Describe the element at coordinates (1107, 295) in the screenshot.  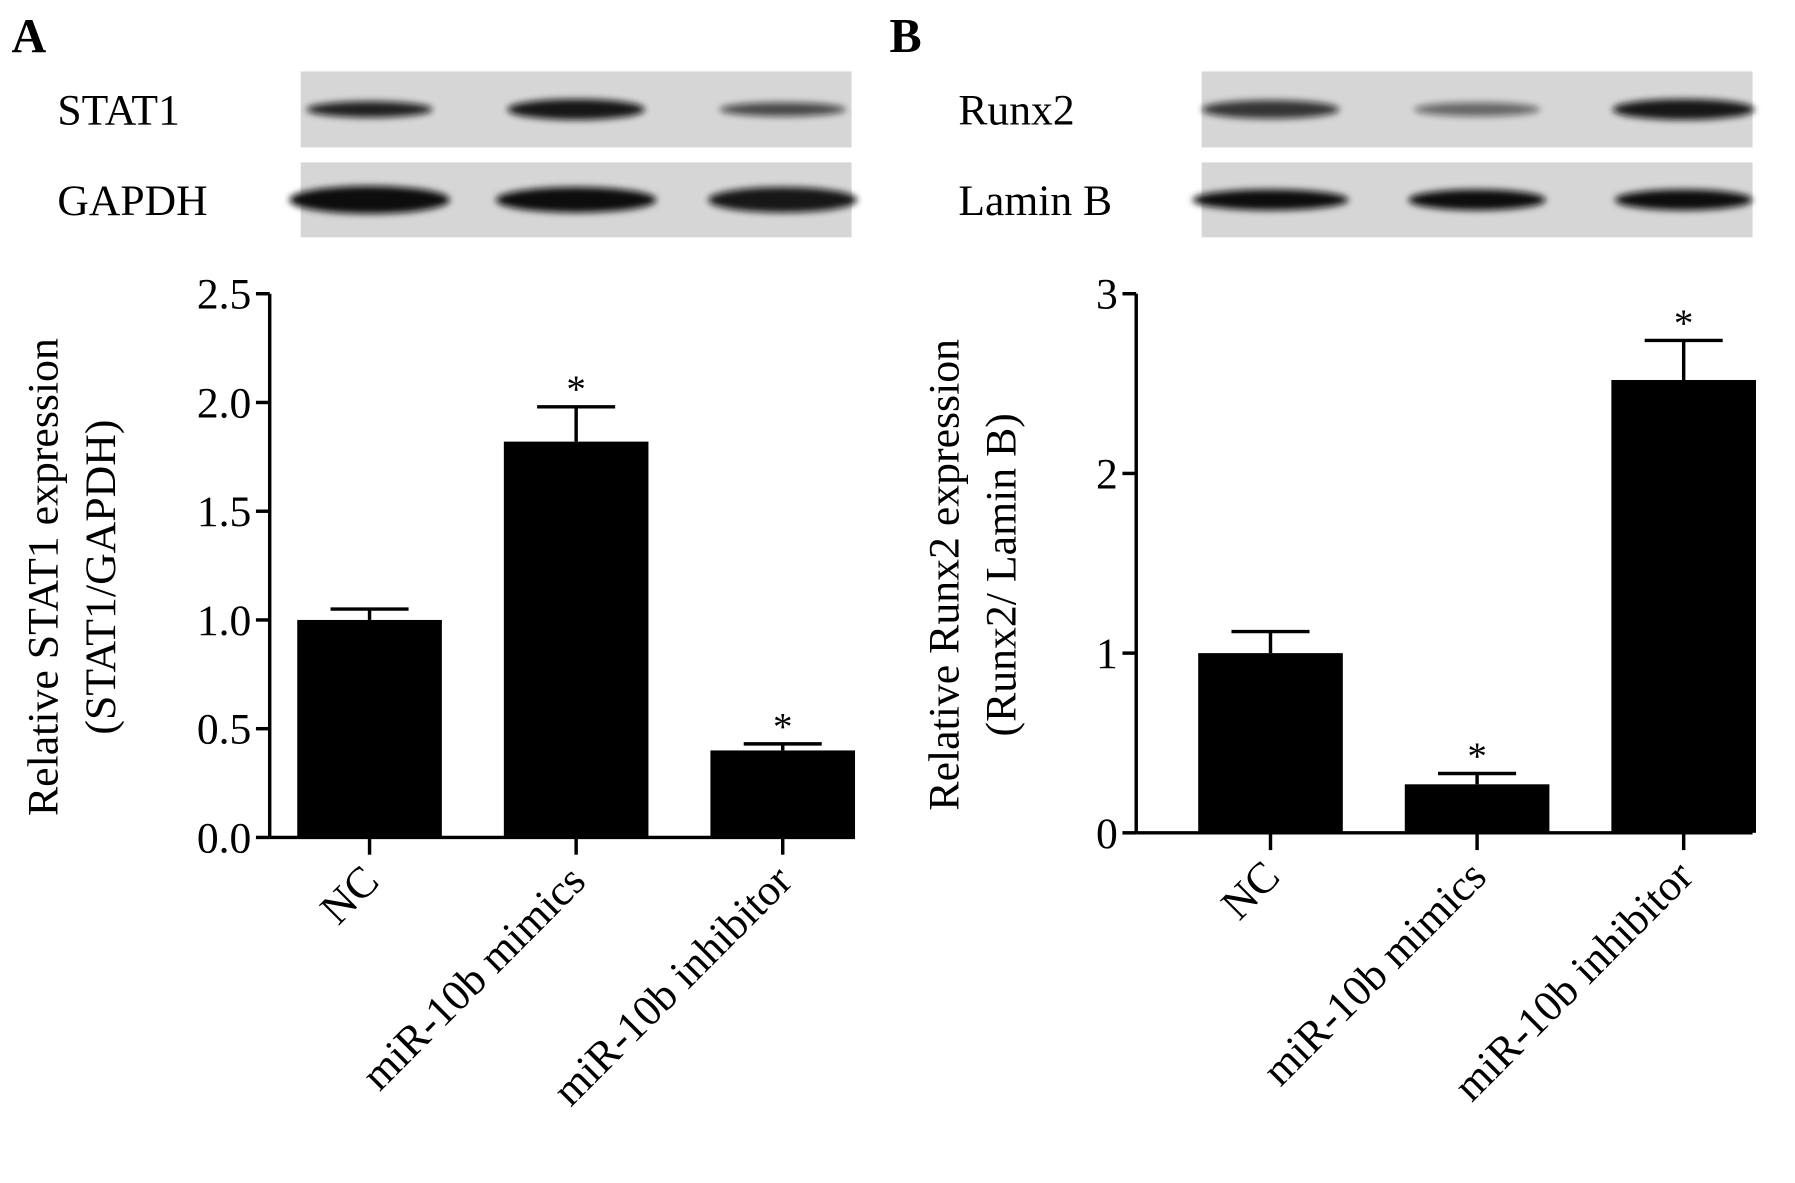
I see `y-tick-label: 3` at that location.